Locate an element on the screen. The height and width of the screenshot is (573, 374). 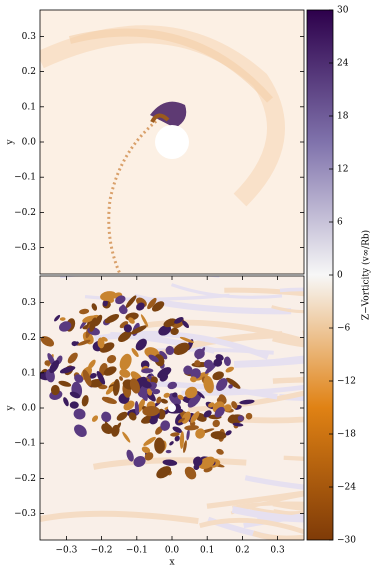
y-axis-label: y is located at coordinates (11, 408).